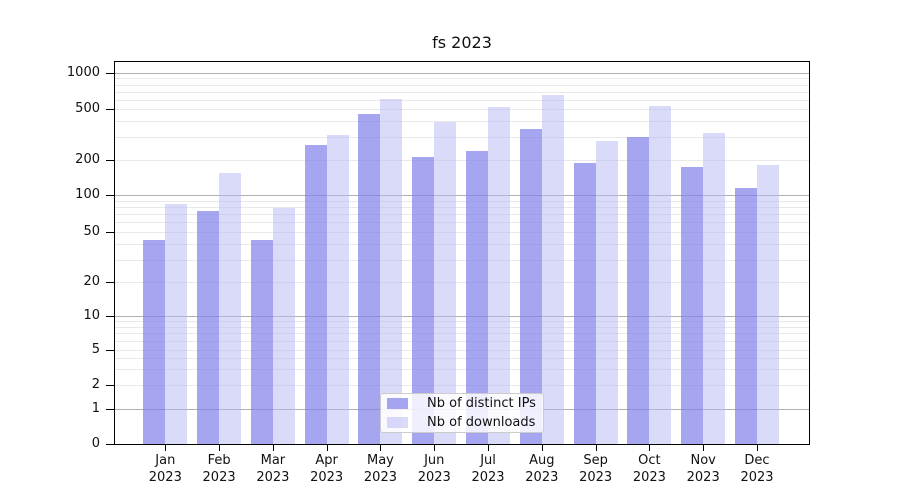 Image resolution: width=900 pixels, height=500 pixels. I want to click on x-tick-label: Feb 2023, so click(219, 468).